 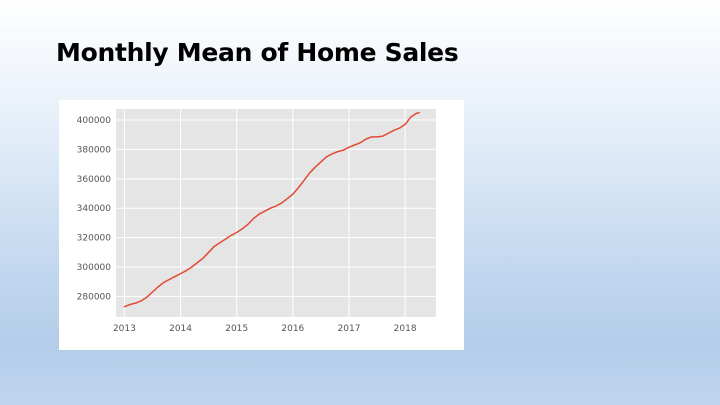 What do you see at coordinates (236, 329) in the screenshot?
I see `x-tick-label: 2015` at bounding box center [236, 329].